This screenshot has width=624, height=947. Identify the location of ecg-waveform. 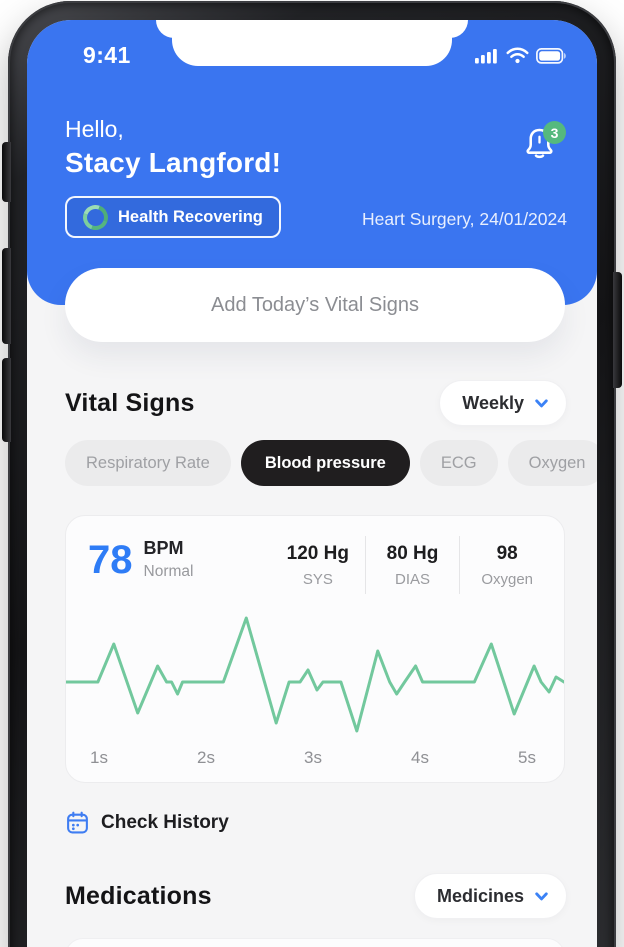
(315, 674).